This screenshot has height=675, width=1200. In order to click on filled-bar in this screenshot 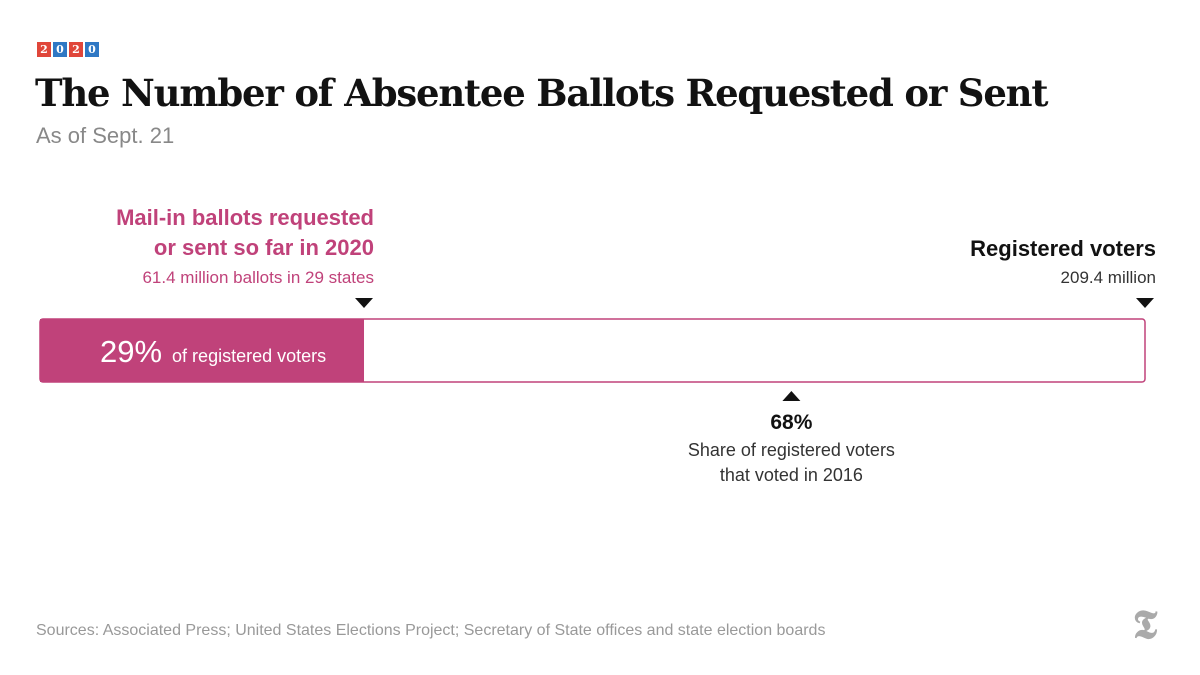, I will do `click(202, 350)`.